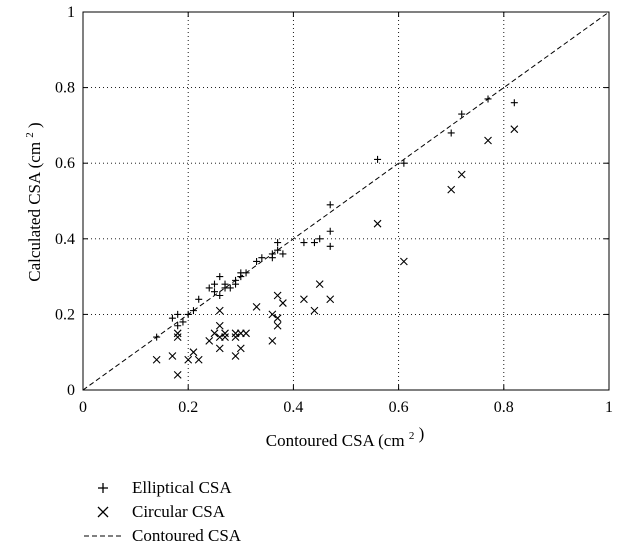 This screenshot has width=619, height=552. What do you see at coordinates (187, 535) in the screenshot?
I see `legend-label: Contoured CSA` at bounding box center [187, 535].